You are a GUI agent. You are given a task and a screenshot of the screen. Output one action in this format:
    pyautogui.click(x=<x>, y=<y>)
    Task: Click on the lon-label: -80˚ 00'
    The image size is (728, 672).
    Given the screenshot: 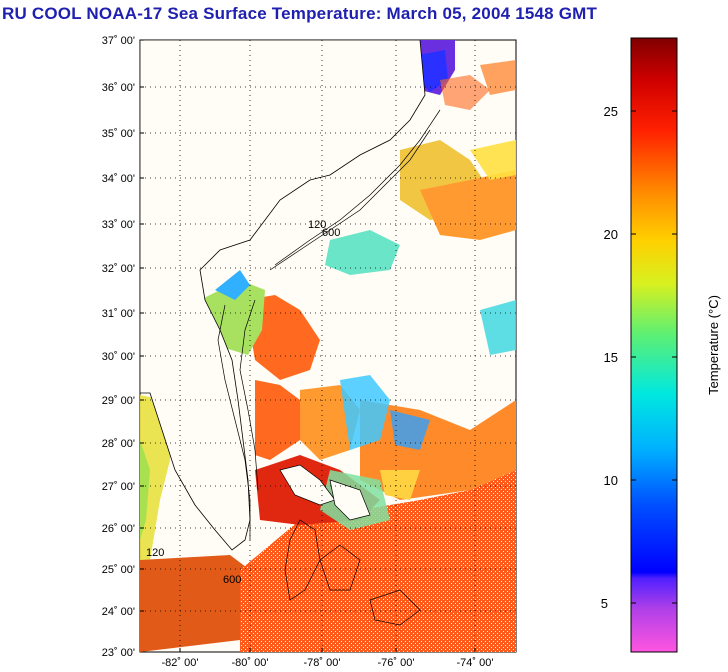 What is the action you would take?
    pyautogui.click(x=250, y=663)
    